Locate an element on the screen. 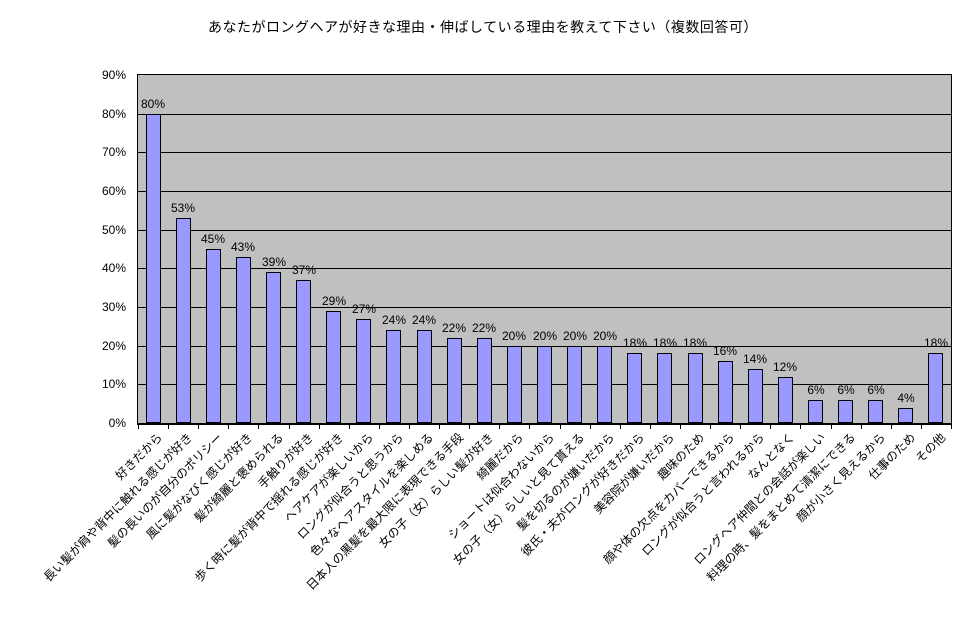  y-axis-label: 60% is located at coordinates (113, 191).